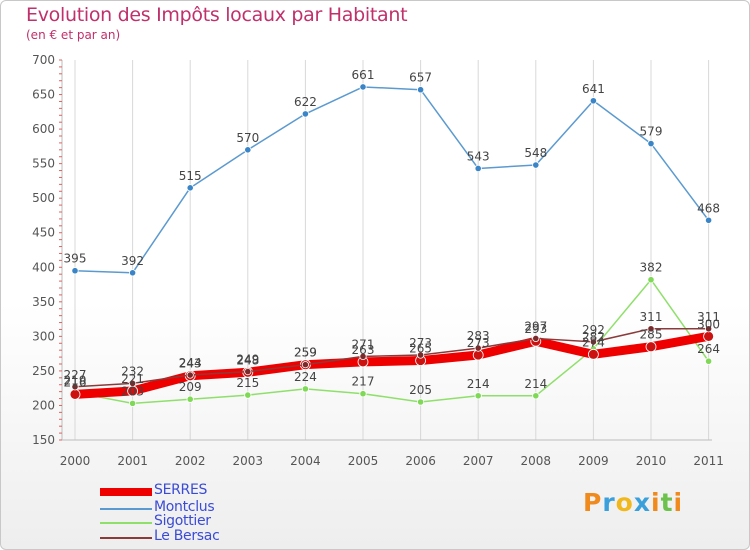 The height and width of the screenshot is (550, 750). What do you see at coordinates (190, 188) in the screenshot?
I see `point-montclus-2002` at bounding box center [190, 188].